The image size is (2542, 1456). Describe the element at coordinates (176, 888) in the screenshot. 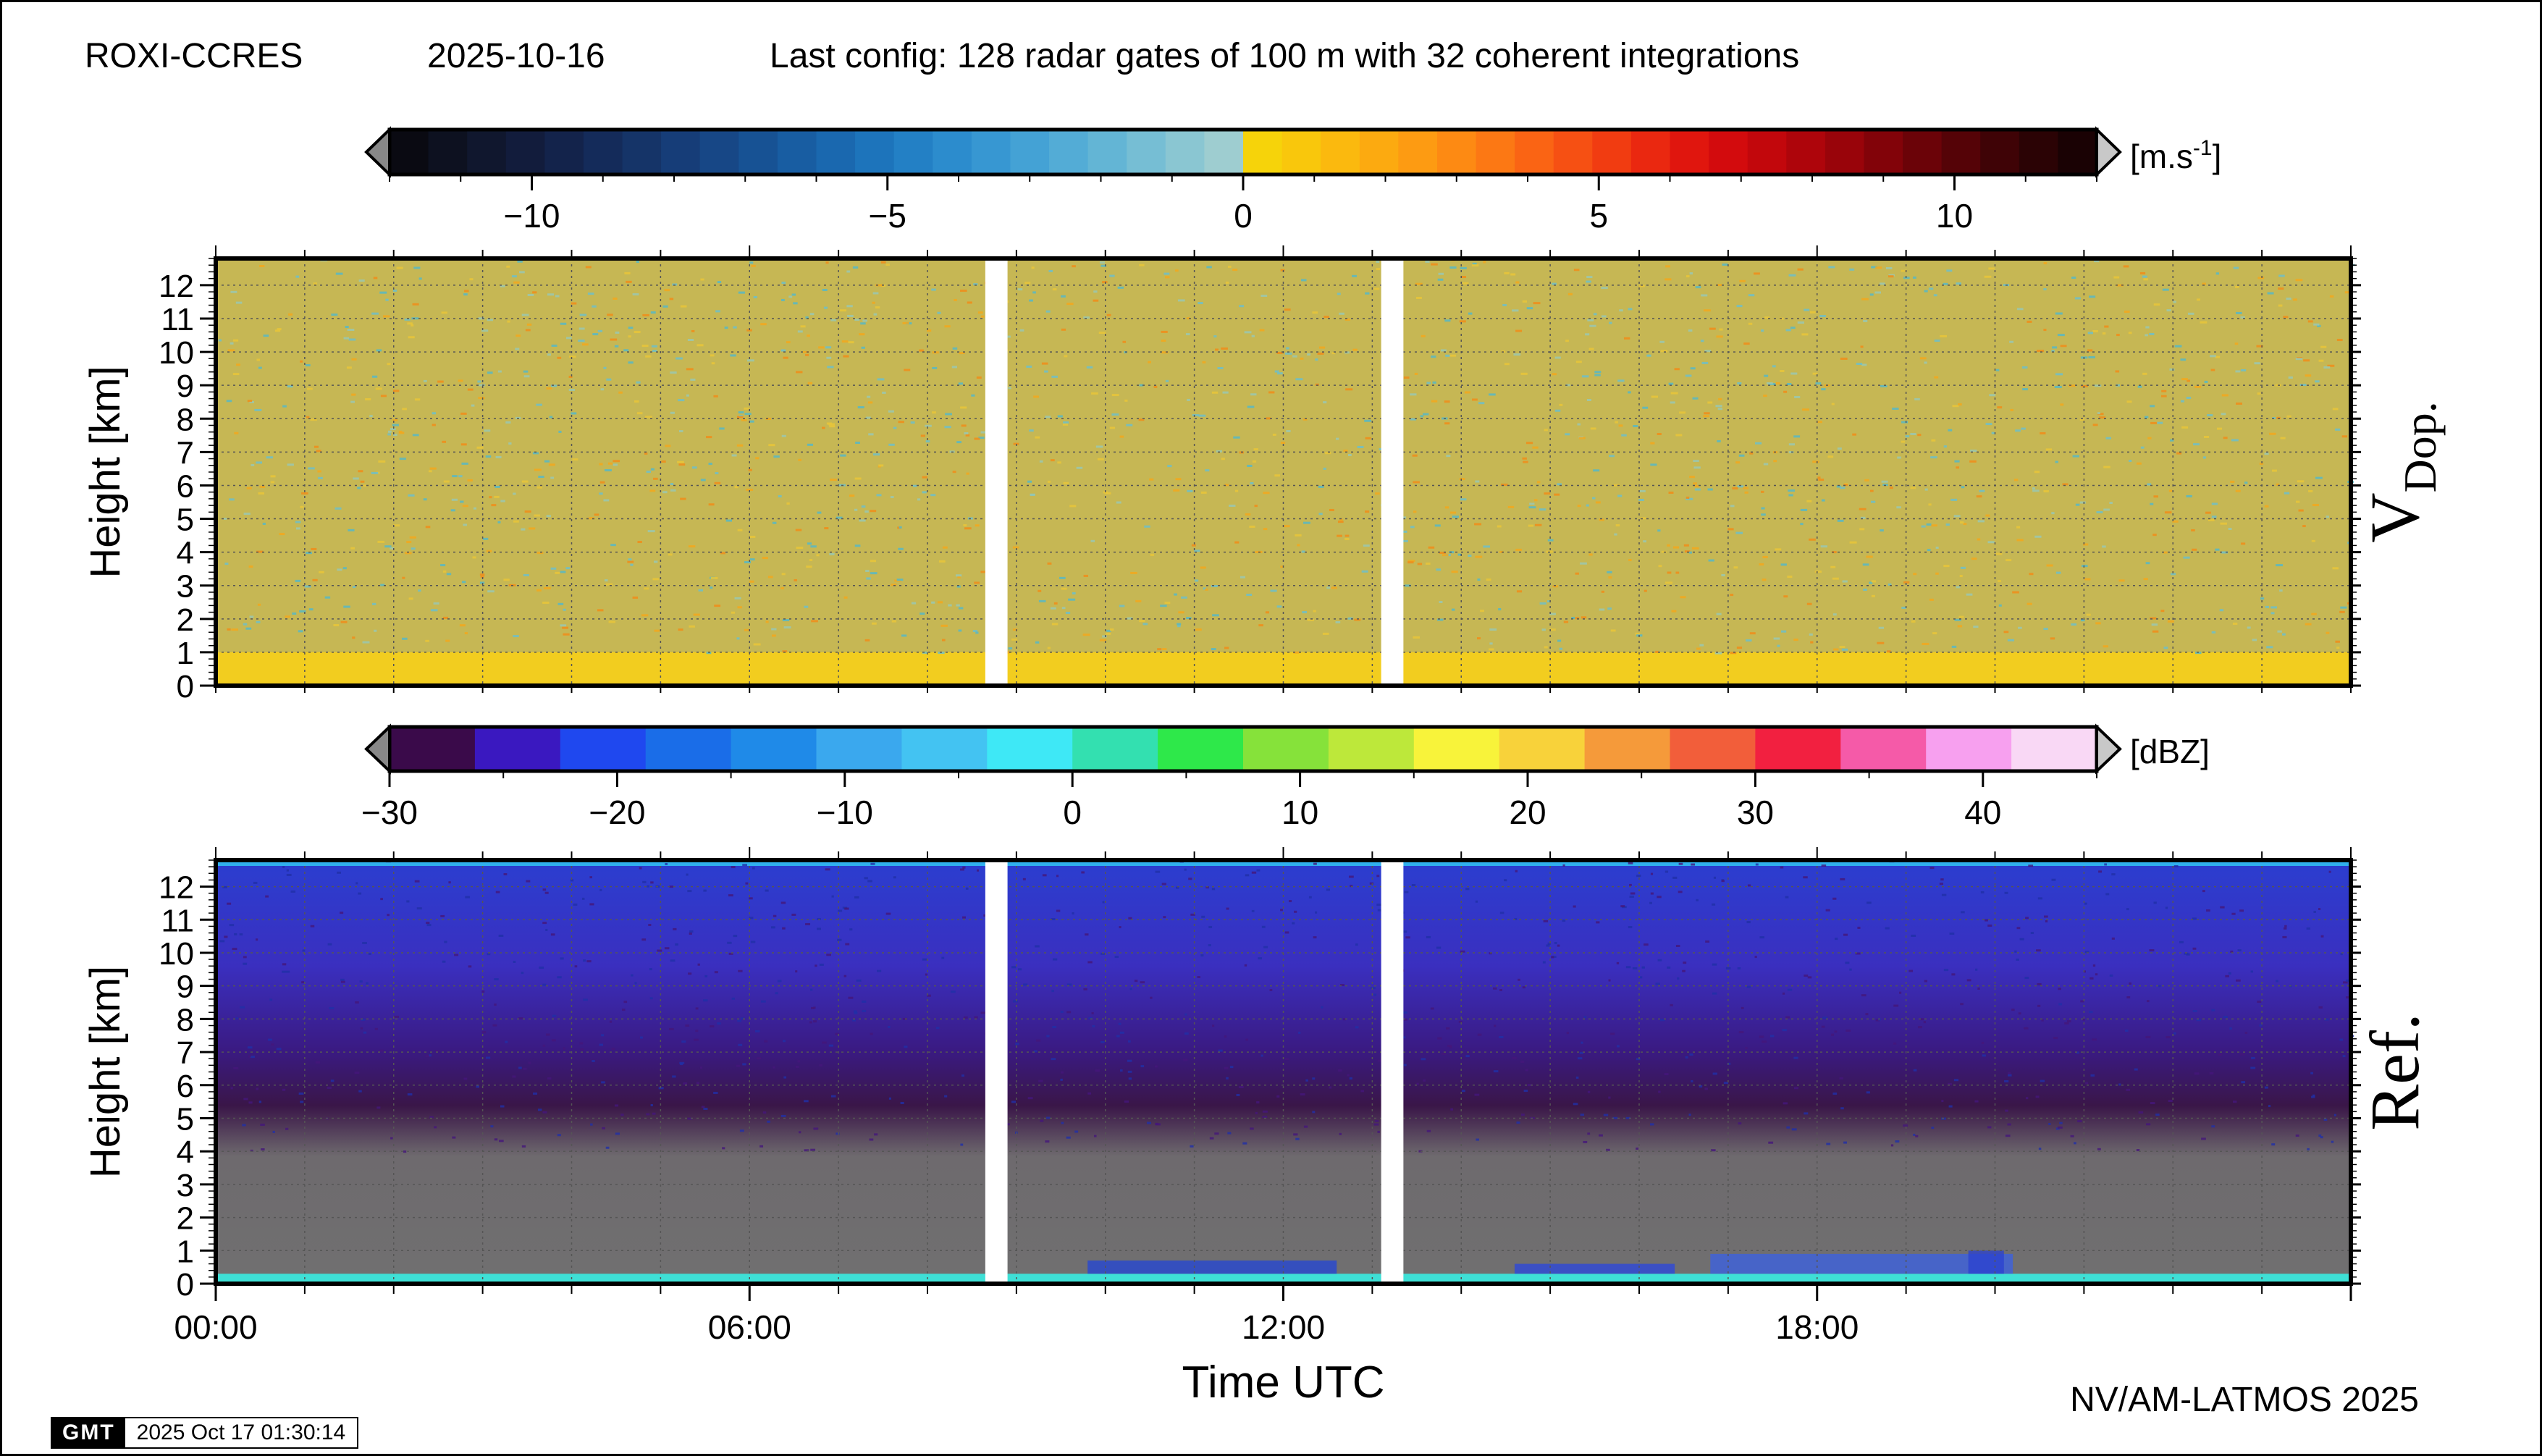

I see `y-tick-label: 12` at that location.